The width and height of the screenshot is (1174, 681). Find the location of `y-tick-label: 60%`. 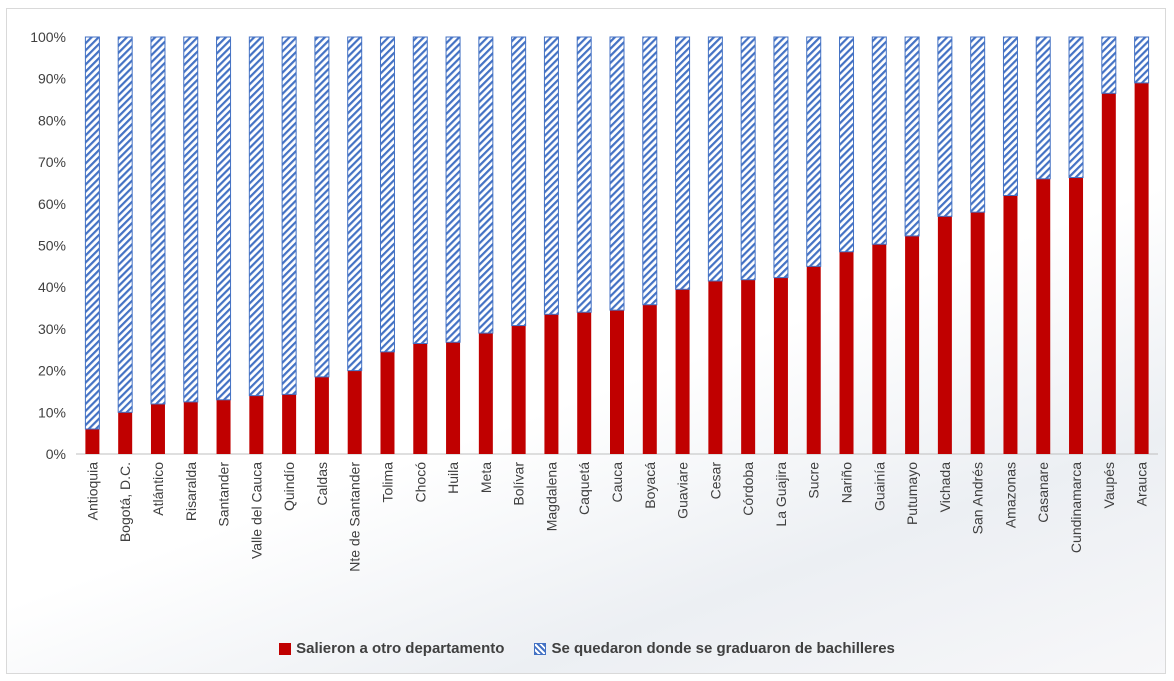

y-tick-label: 60% is located at coordinates (52, 204).